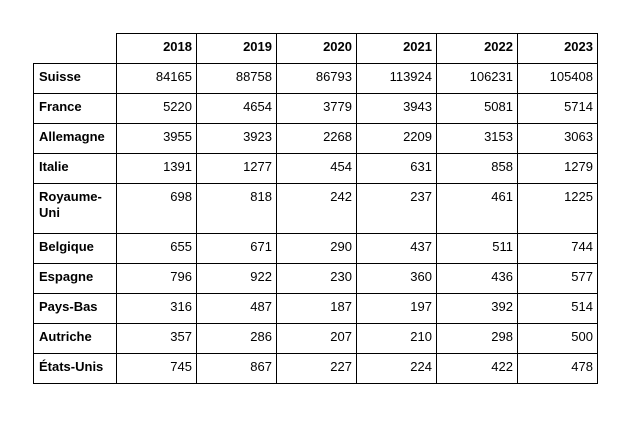 The image size is (636, 436). What do you see at coordinates (477, 108) in the screenshot?
I see `value-cell: 5081` at bounding box center [477, 108].